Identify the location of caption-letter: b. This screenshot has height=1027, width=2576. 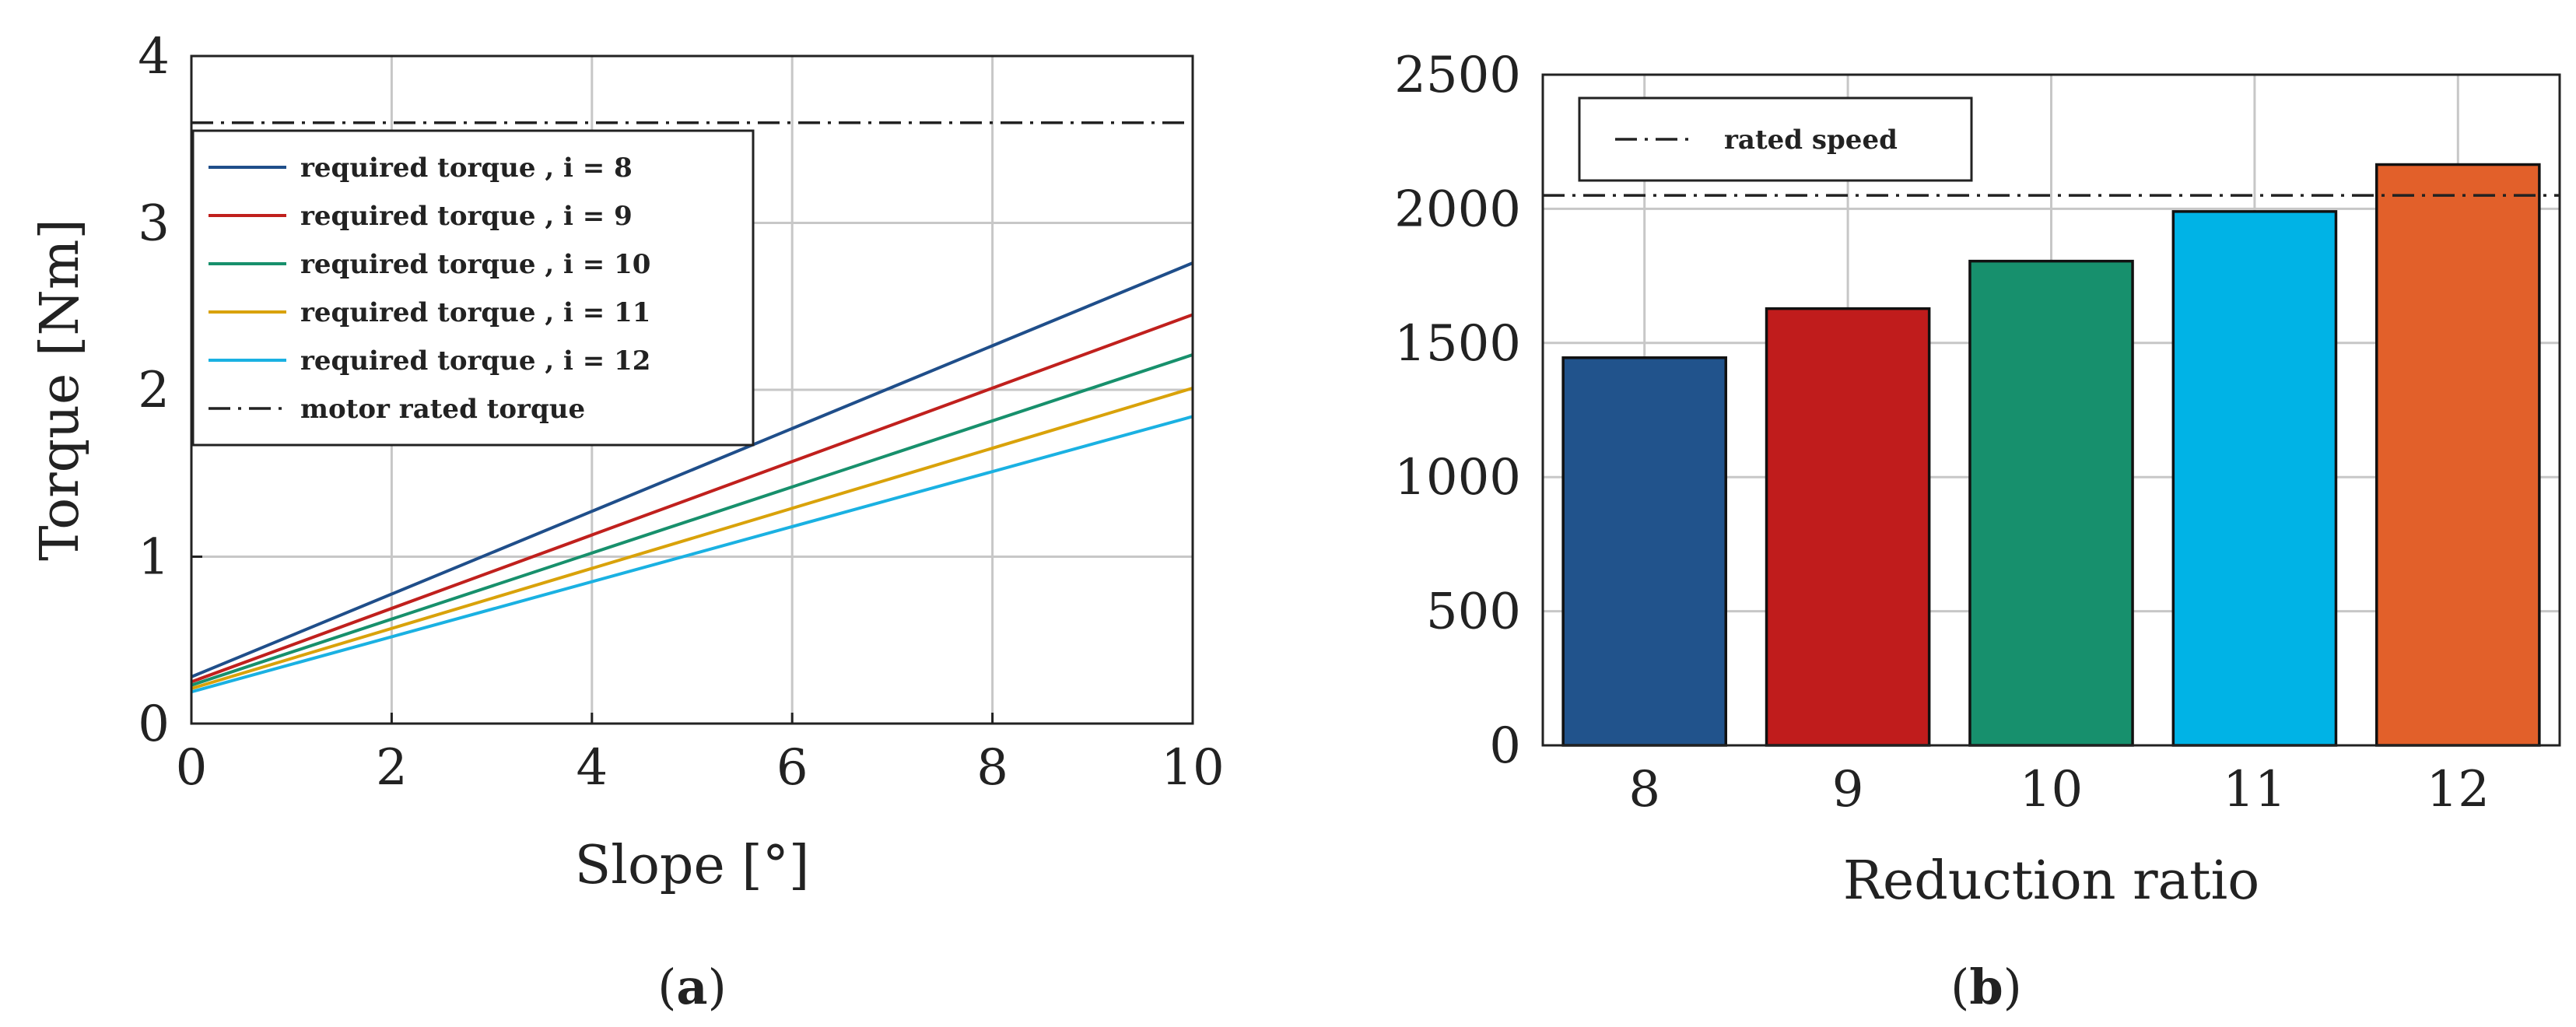
(1986, 987).